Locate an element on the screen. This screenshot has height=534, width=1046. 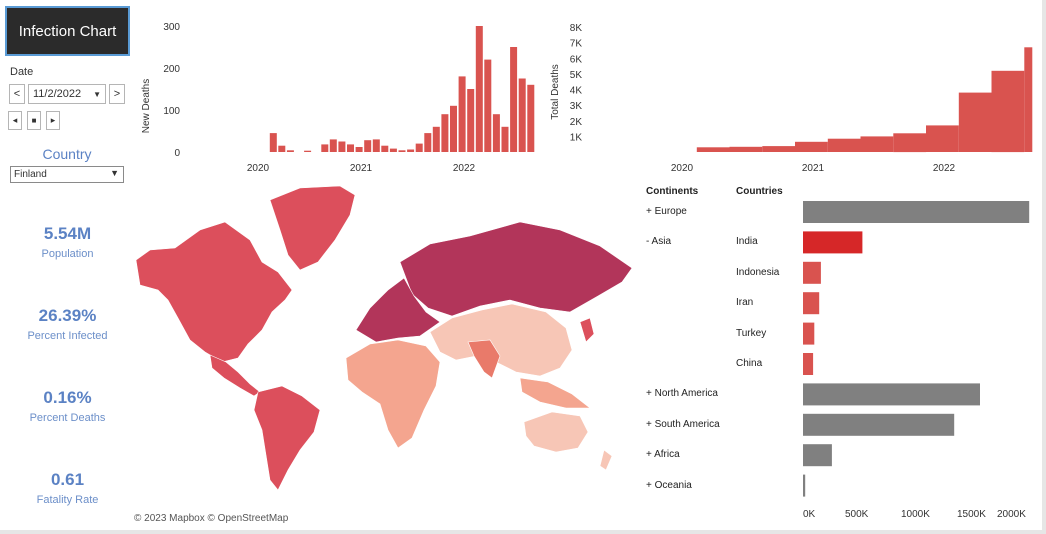
countries-header: Countries is located at coordinates (759, 191).